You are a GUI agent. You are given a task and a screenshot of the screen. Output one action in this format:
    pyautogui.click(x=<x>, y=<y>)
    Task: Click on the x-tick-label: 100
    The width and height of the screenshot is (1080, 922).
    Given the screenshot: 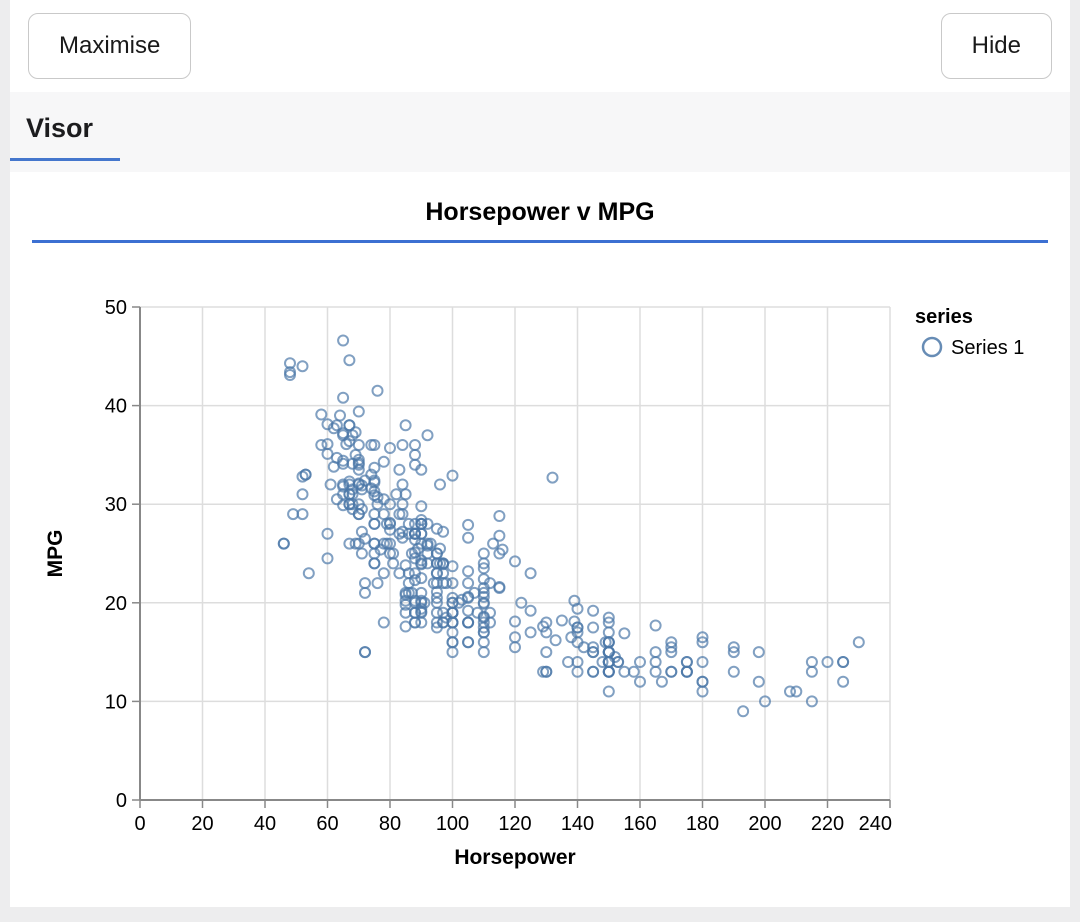 What is the action you would take?
    pyautogui.click(x=452, y=824)
    